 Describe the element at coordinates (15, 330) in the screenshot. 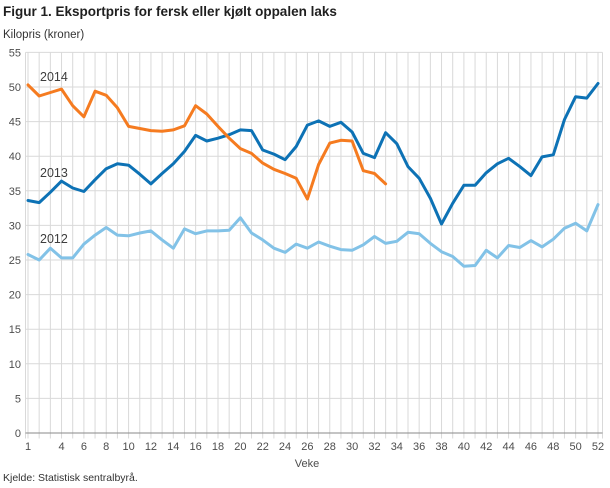

I see `y-tick-label: 15` at that location.